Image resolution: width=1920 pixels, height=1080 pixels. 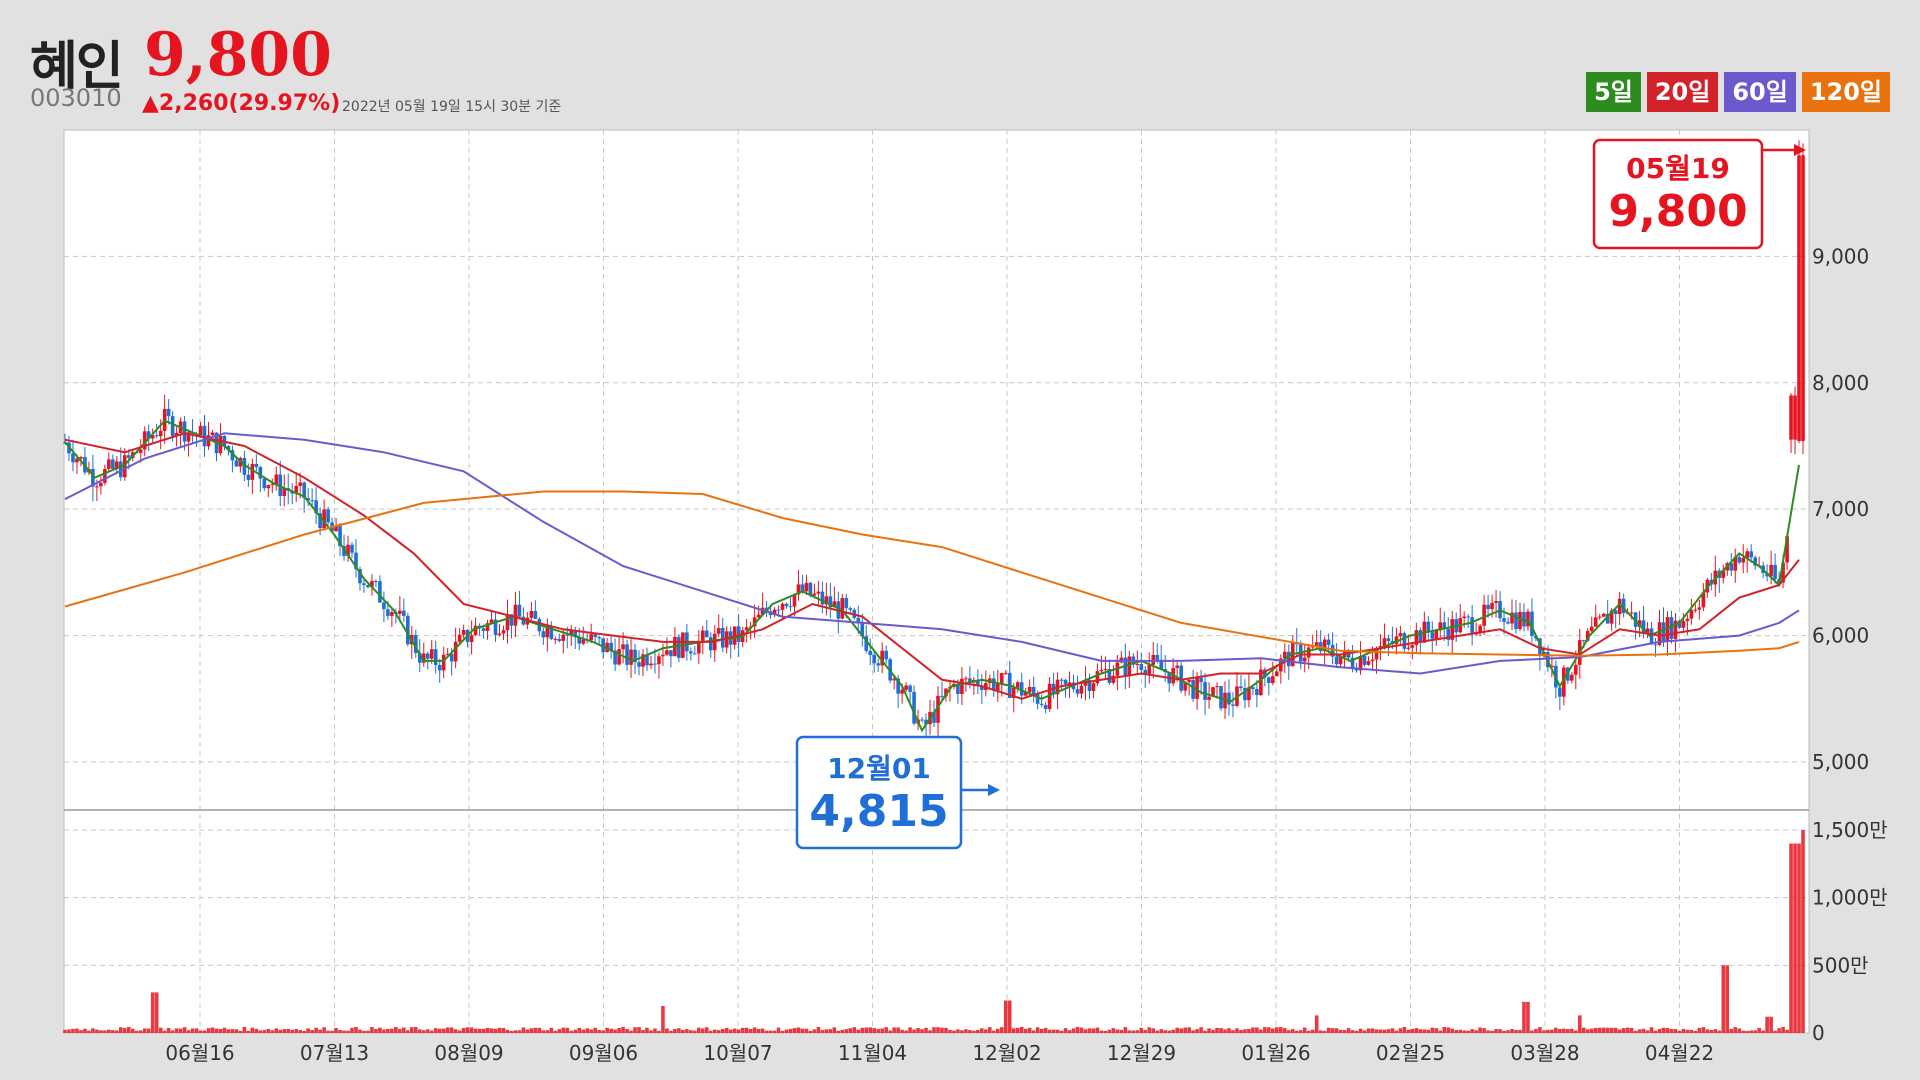 What do you see at coordinates (1613, 92) in the screenshot?
I see `legend-ma5: 5일` at bounding box center [1613, 92].